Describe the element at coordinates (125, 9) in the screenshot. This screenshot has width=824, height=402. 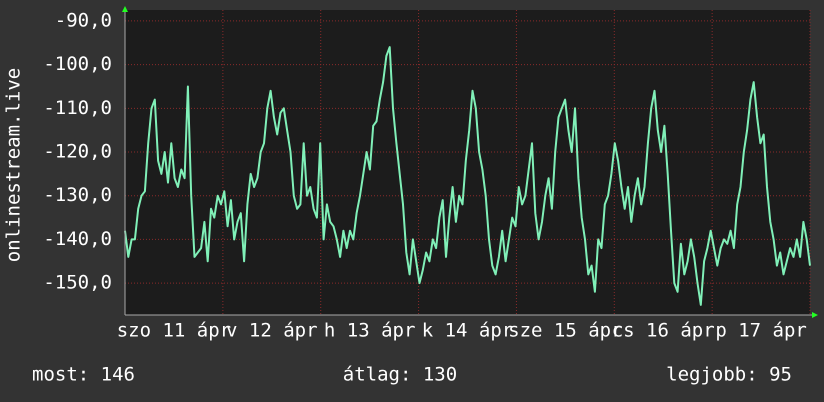
I see `y-arrow` at that location.